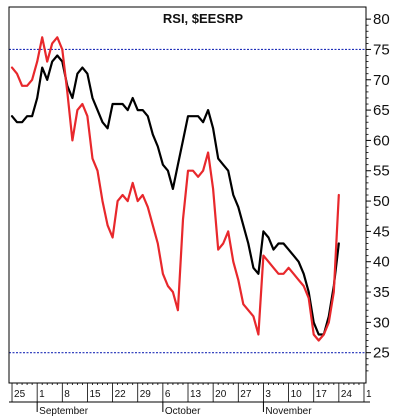 This screenshot has height=420, width=400. I want to click on x-axis: 25 1 8 15 22 29 6 13 20 27 3 10 17 24 1, so click(190, 393).